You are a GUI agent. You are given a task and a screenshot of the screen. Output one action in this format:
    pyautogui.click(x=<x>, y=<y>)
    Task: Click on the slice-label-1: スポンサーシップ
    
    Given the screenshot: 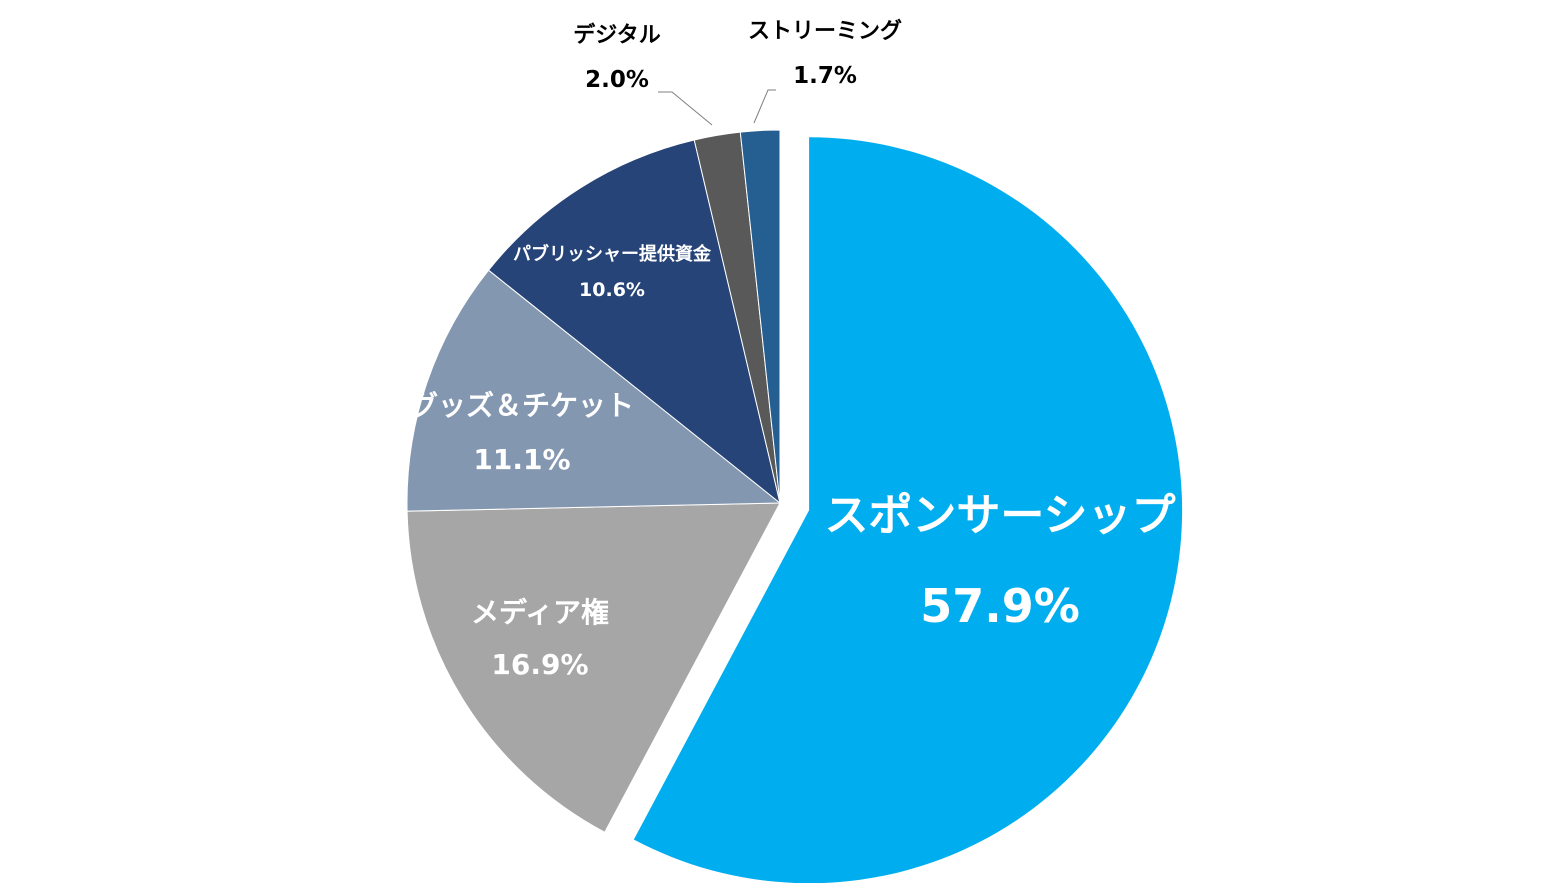 What is the action you would take?
    pyautogui.click(x=999, y=515)
    